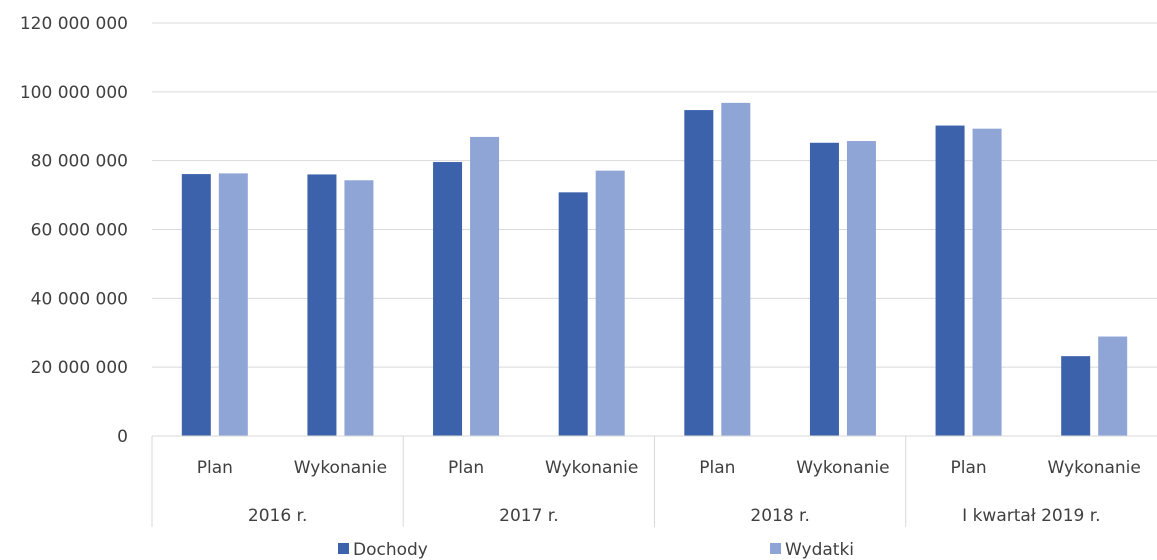  What do you see at coordinates (74, 93) in the screenshot?
I see `y-tick-label: 100 000 000` at bounding box center [74, 93].